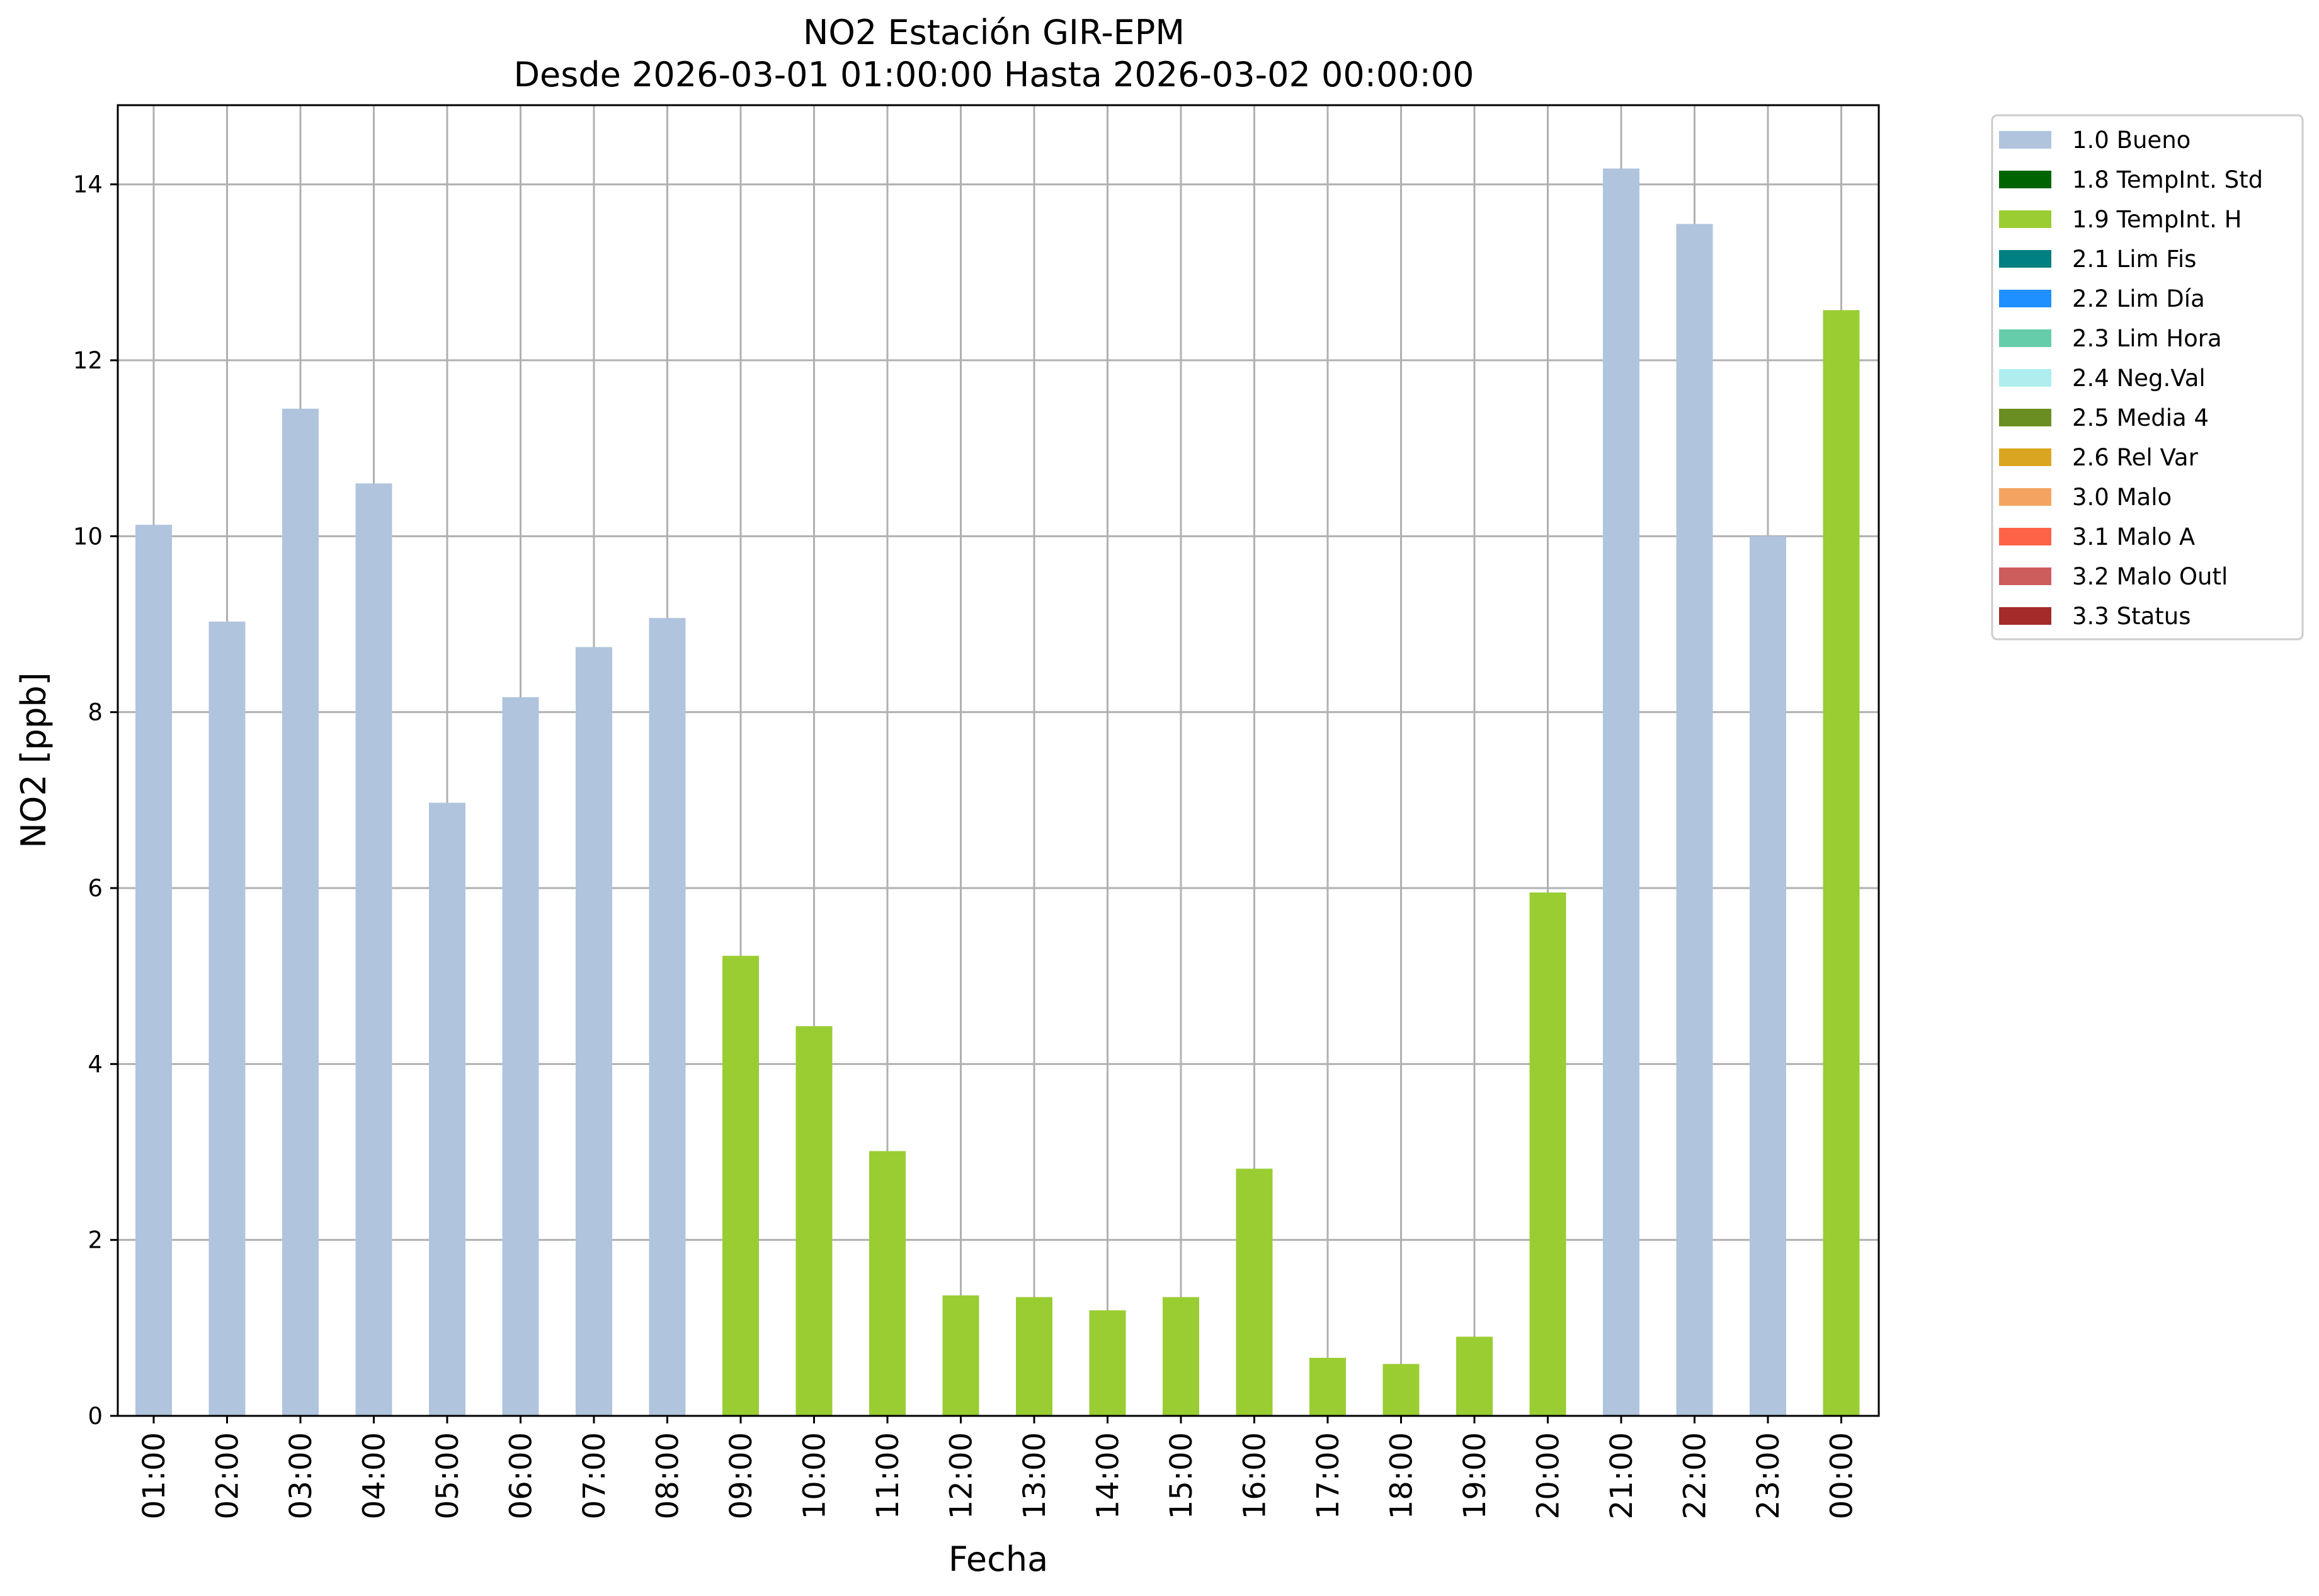 This screenshot has width=2319, height=1596. What do you see at coordinates (88, 536) in the screenshot?
I see `y-tick-label: 10` at bounding box center [88, 536].